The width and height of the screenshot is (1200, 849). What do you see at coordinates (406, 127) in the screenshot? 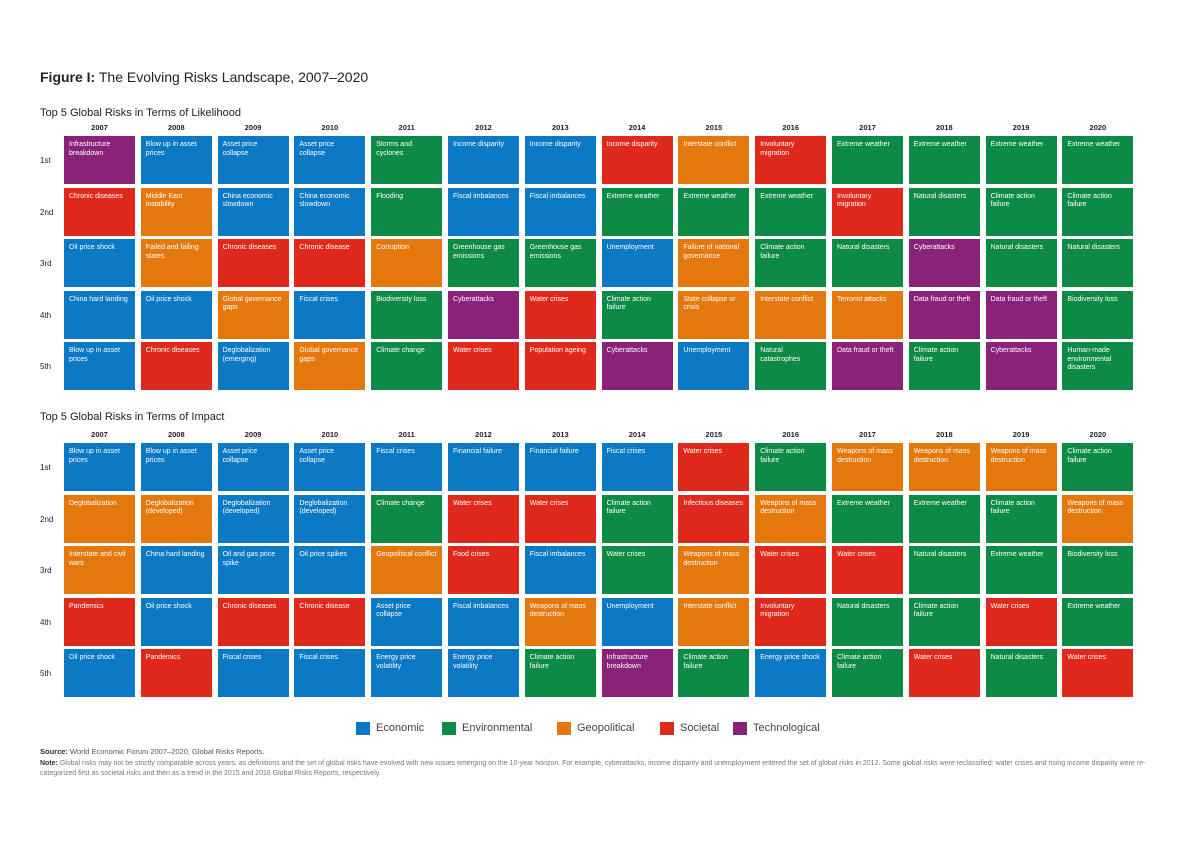
I see `year-header: 2011` at bounding box center [406, 127].